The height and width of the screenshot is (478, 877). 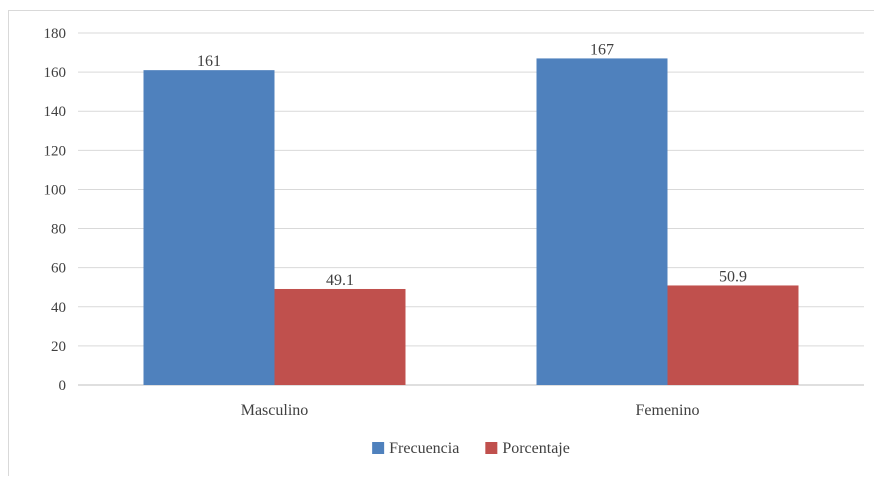 What do you see at coordinates (340, 280) in the screenshot?
I see `data-label: 49.1` at bounding box center [340, 280].